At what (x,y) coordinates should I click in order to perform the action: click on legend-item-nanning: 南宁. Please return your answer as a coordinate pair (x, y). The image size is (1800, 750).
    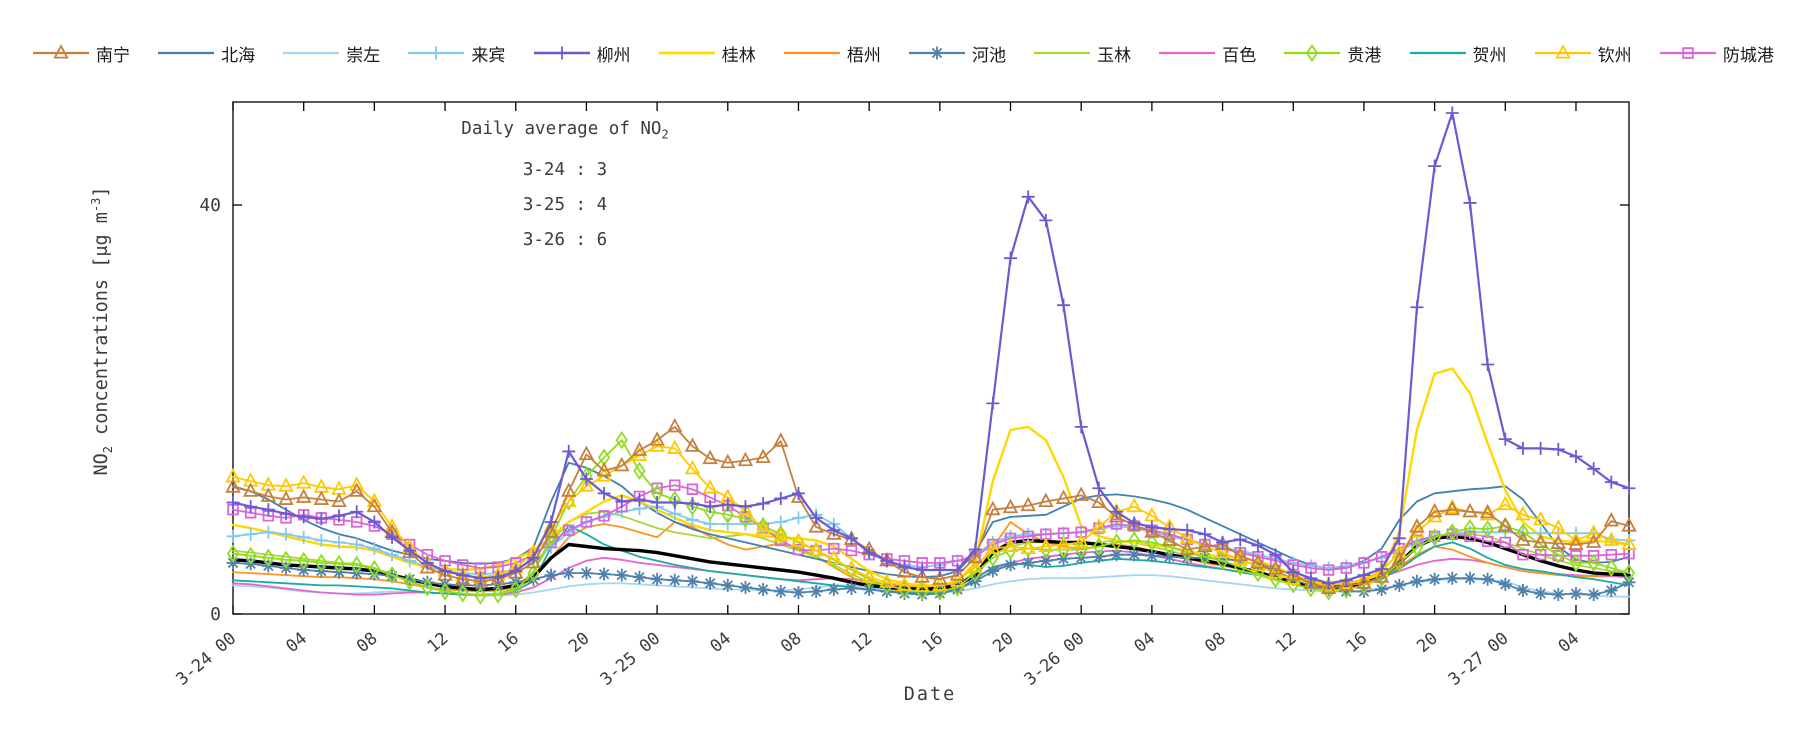
    Looking at the image, I should click on (81, 53).